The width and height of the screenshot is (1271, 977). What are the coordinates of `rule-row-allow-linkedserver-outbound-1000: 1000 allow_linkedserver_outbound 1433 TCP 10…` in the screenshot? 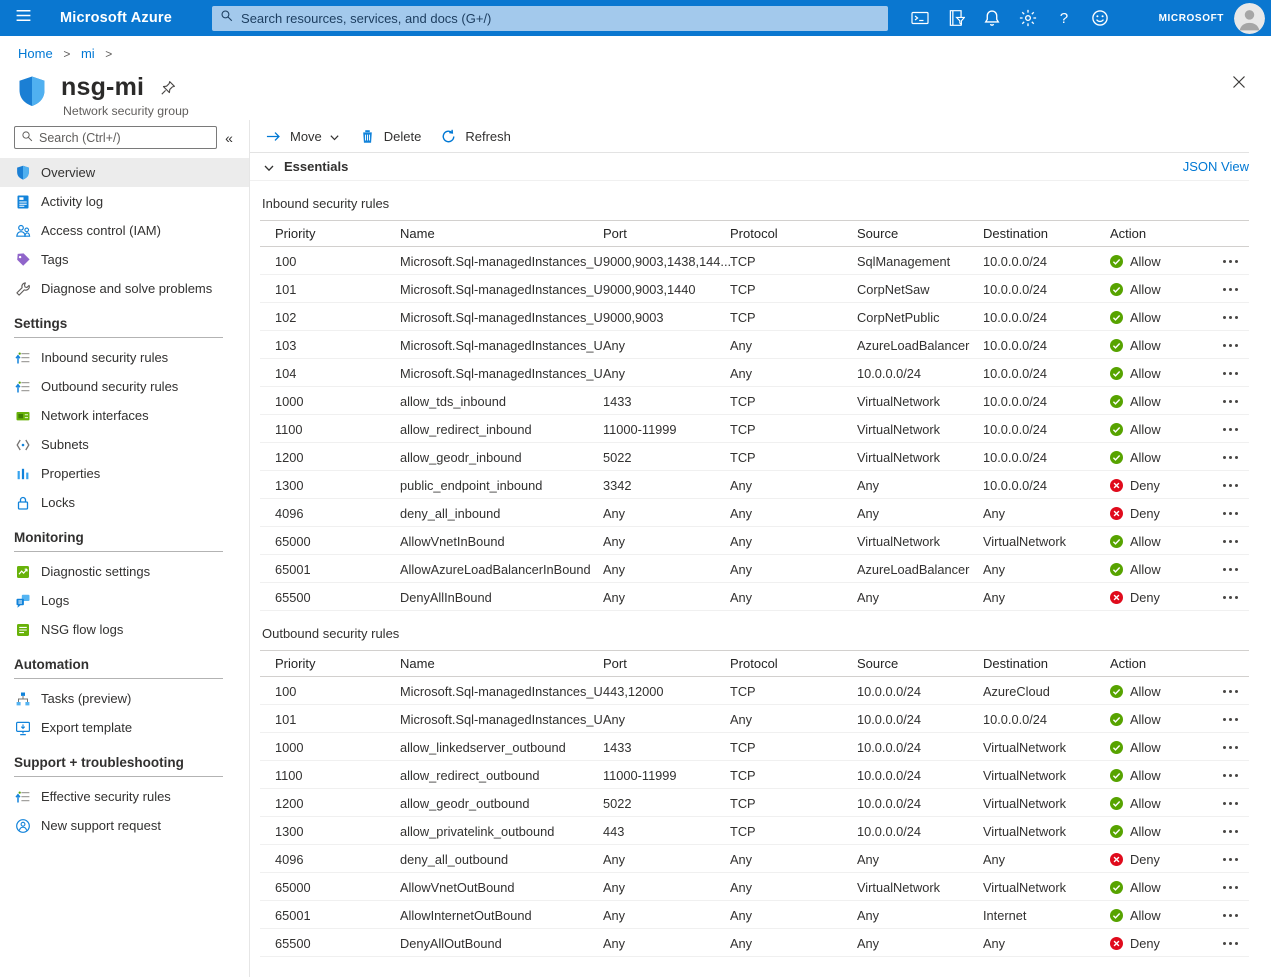 It's located at (754, 747).